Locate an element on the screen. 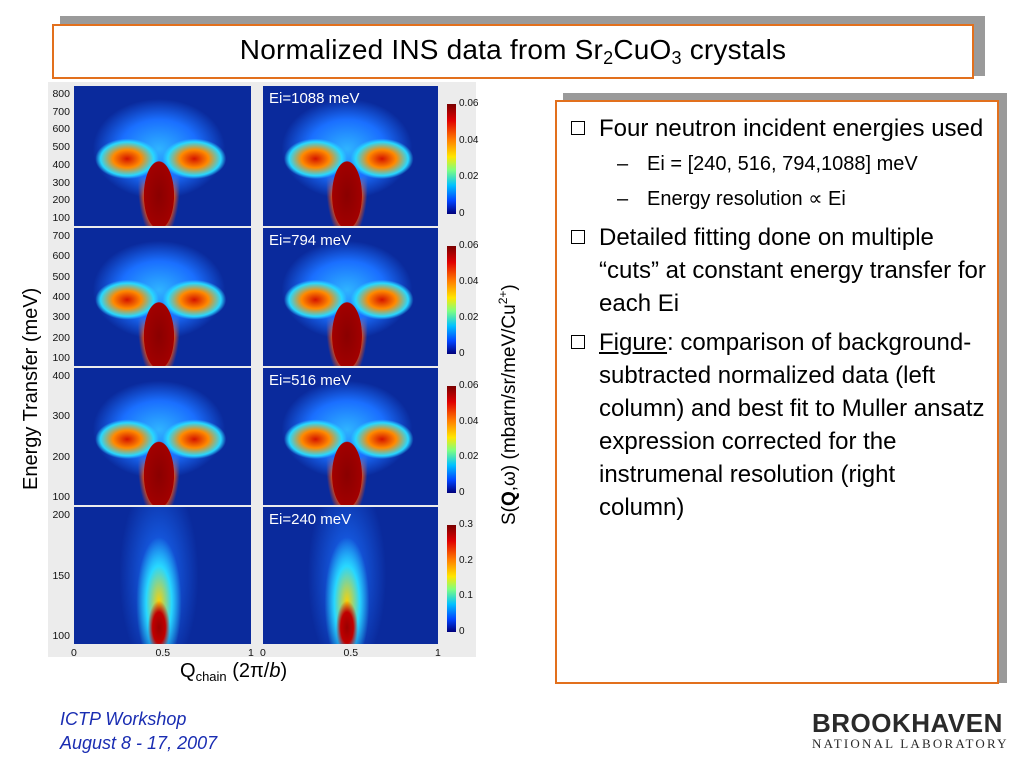 The width and height of the screenshot is (1024, 768). ei-label: Ei=240 meV is located at coordinates (310, 519).